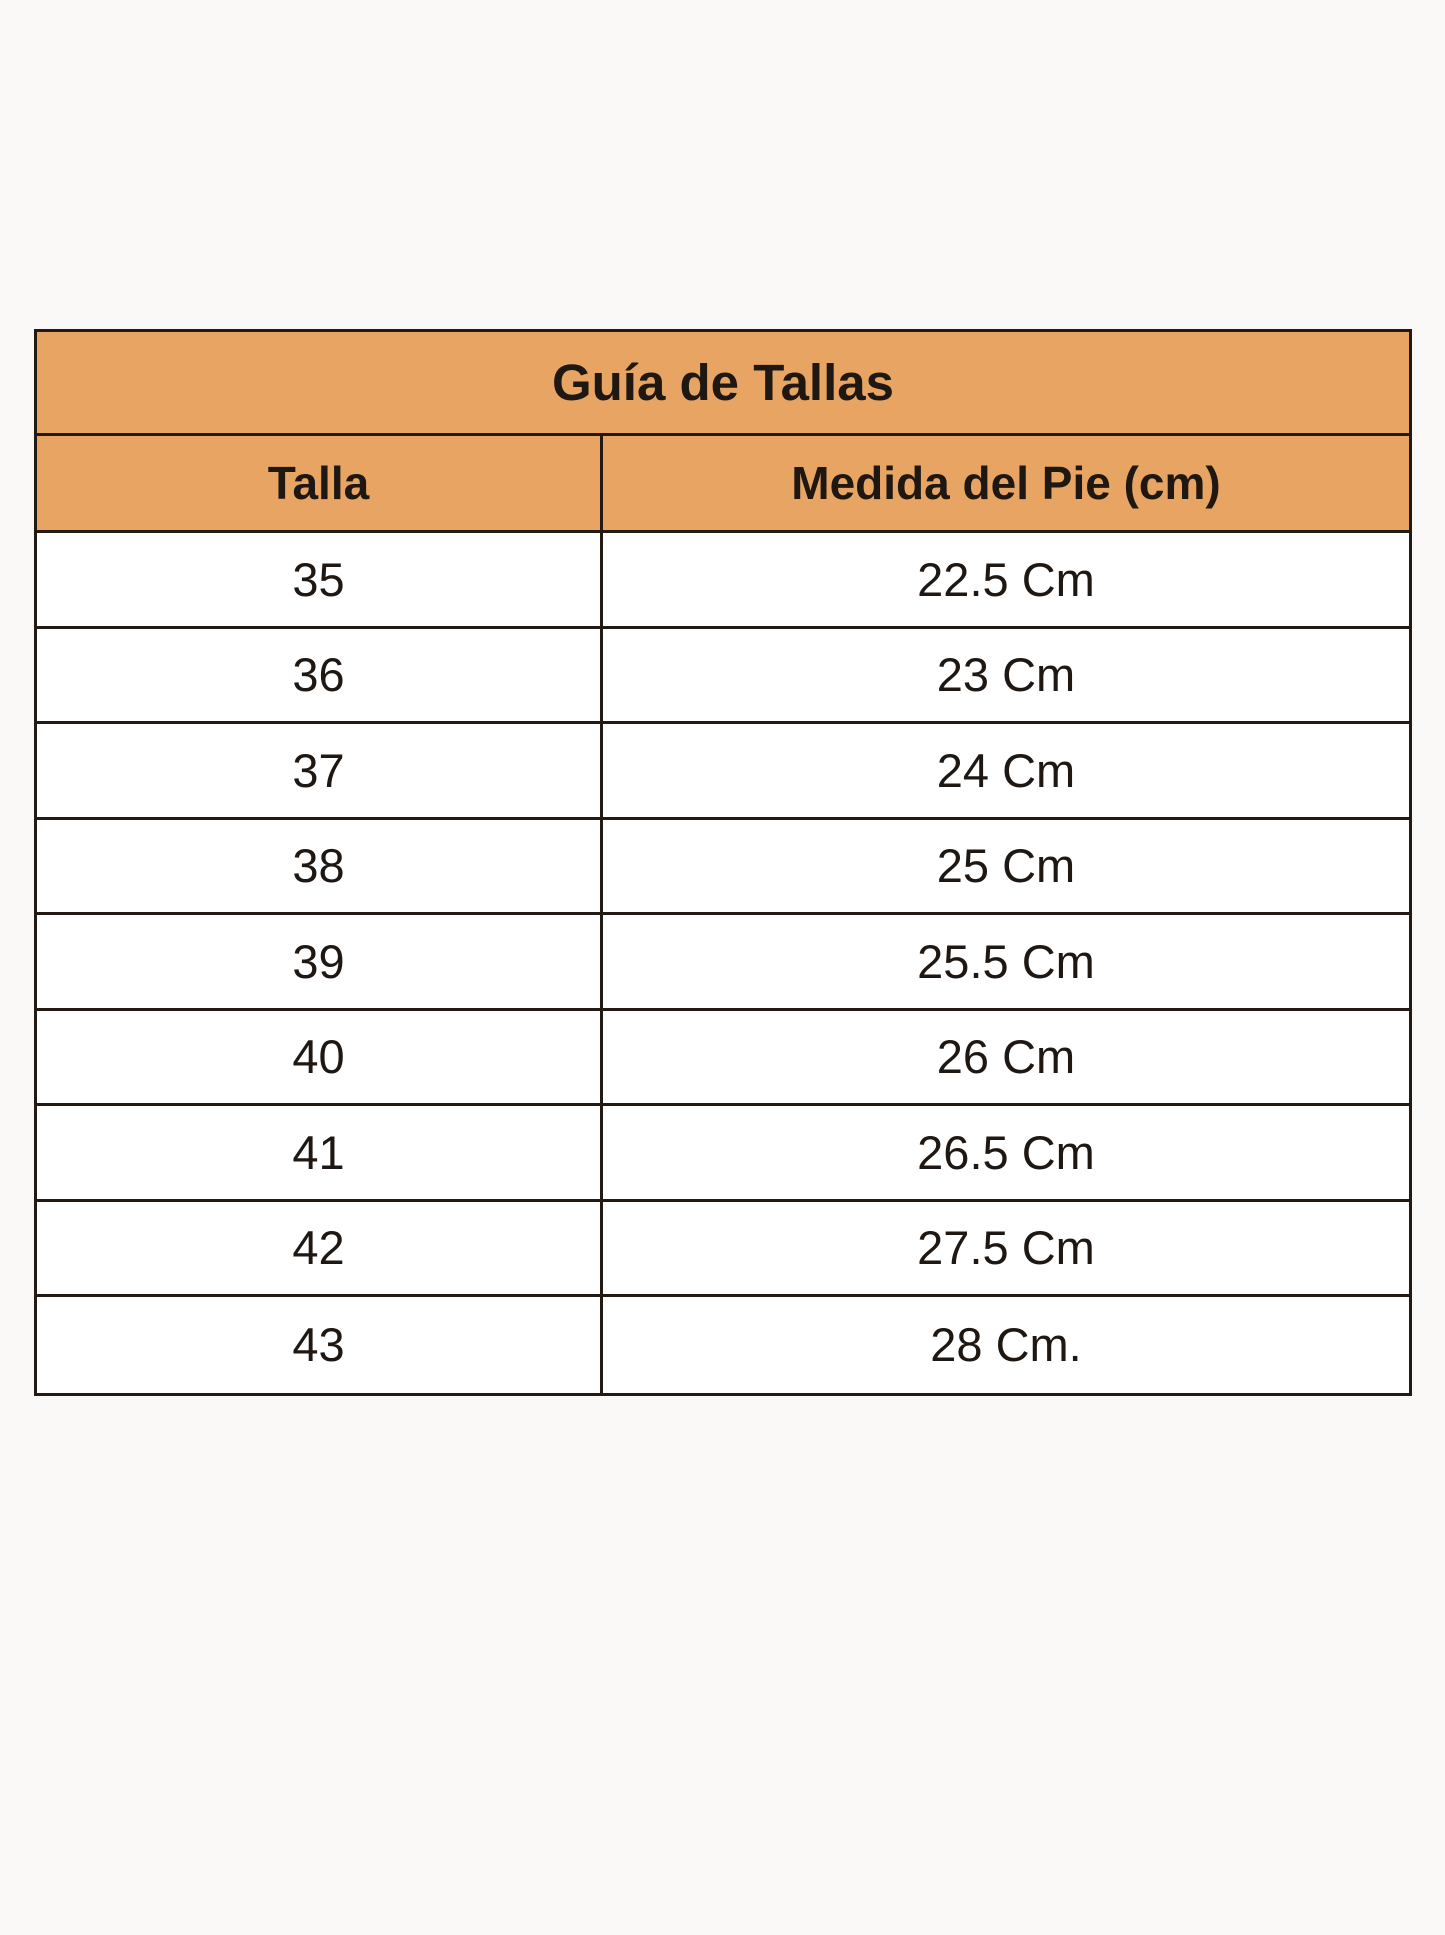 The image size is (1445, 1935). I want to click on header-row: Talla Medida del Pie (cm), so click(723, 484).